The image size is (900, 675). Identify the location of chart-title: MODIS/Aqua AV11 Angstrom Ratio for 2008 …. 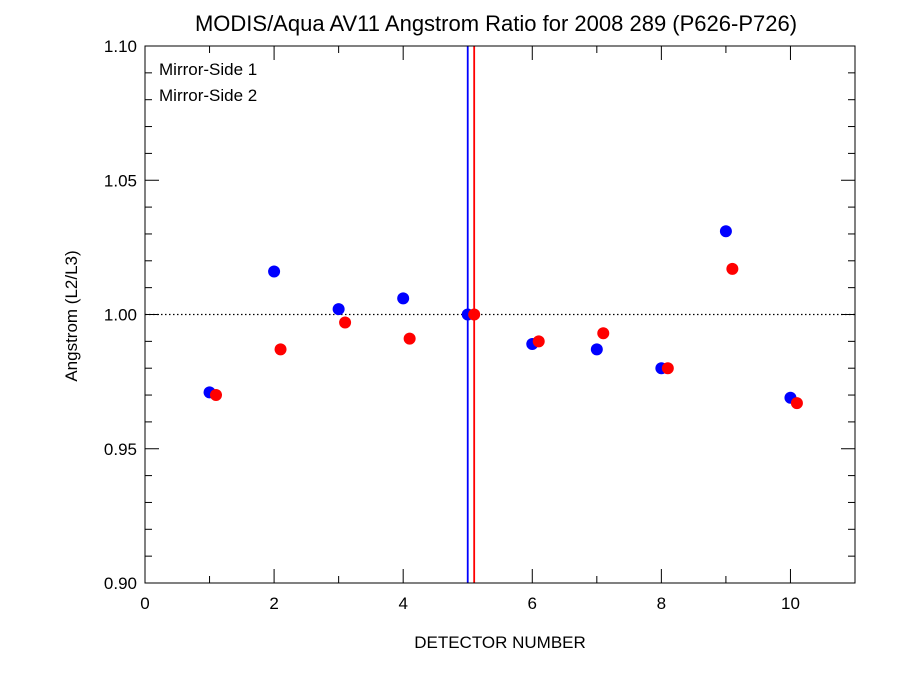
(496, 23).